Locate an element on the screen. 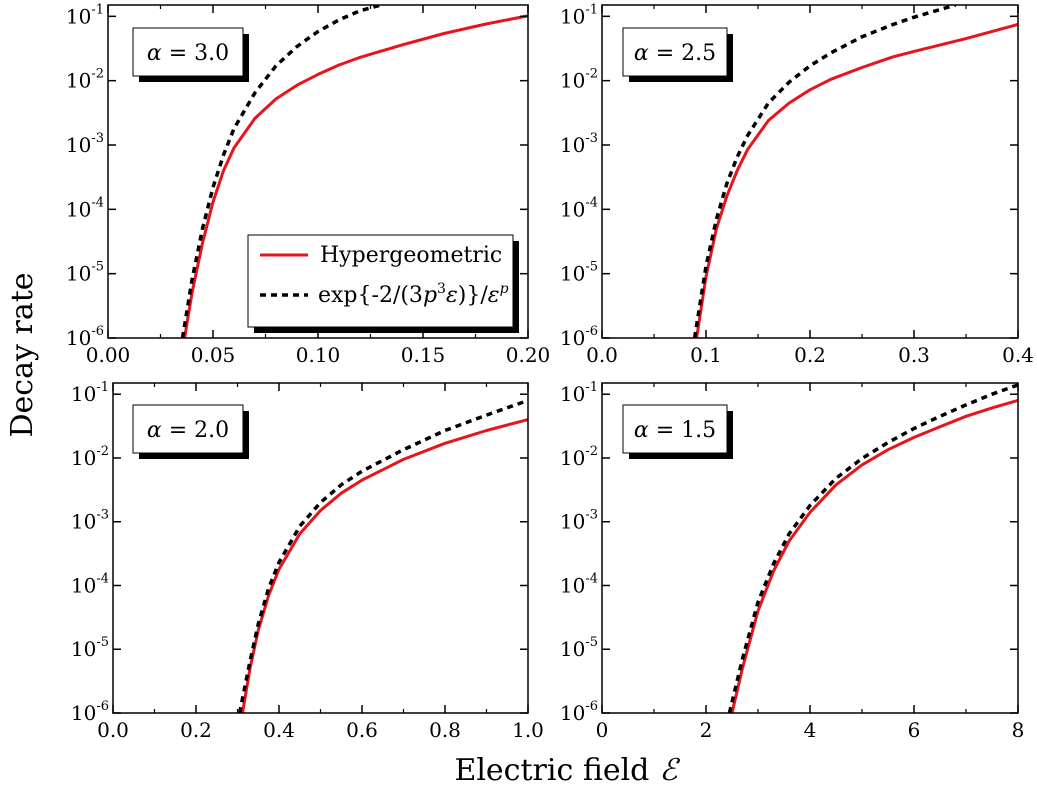 The height and width of the screenshot is (791, 1037). alpha-label-text: α = 2.5 is located at coordinates (675, 53).